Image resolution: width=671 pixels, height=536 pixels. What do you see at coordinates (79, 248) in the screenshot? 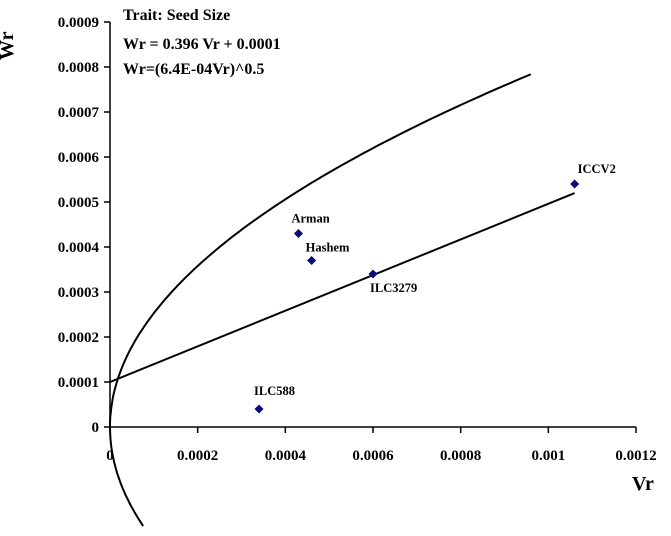
I see `y-tick-label: 0.0004` at bounding box center [79, 248].